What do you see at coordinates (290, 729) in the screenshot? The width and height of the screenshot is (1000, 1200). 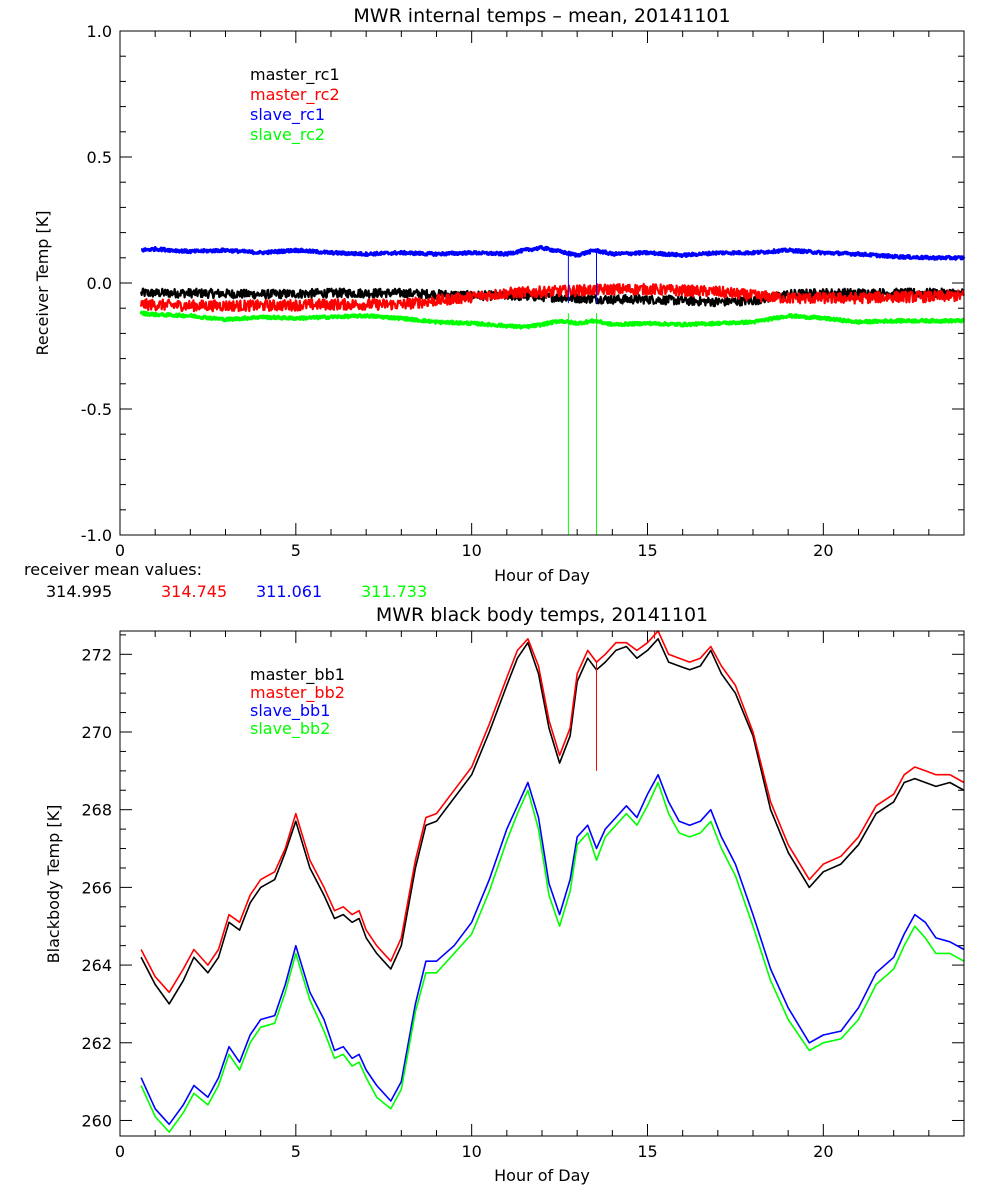 I see `legend-entry-slave-bb2: slave_bb2` at bounding box center [290, 729].